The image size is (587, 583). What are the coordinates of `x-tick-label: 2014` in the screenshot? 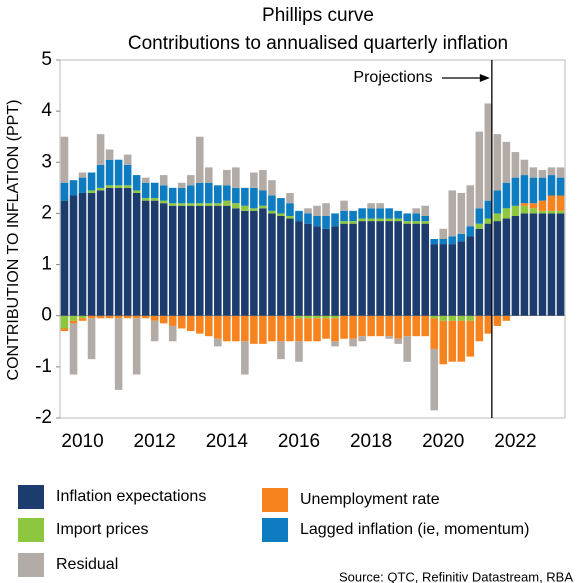 It's located at (227, 441).